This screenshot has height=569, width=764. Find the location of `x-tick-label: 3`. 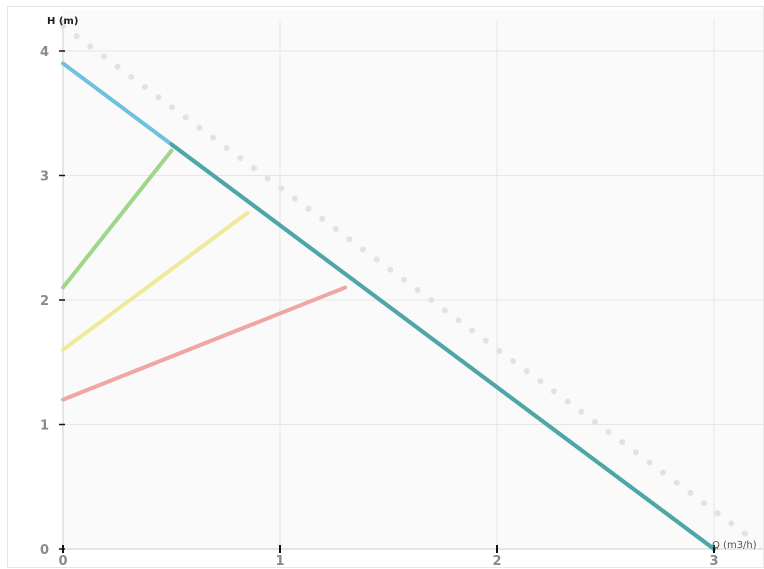

x-tick-label: 3 is located at coordinates (713, 561).